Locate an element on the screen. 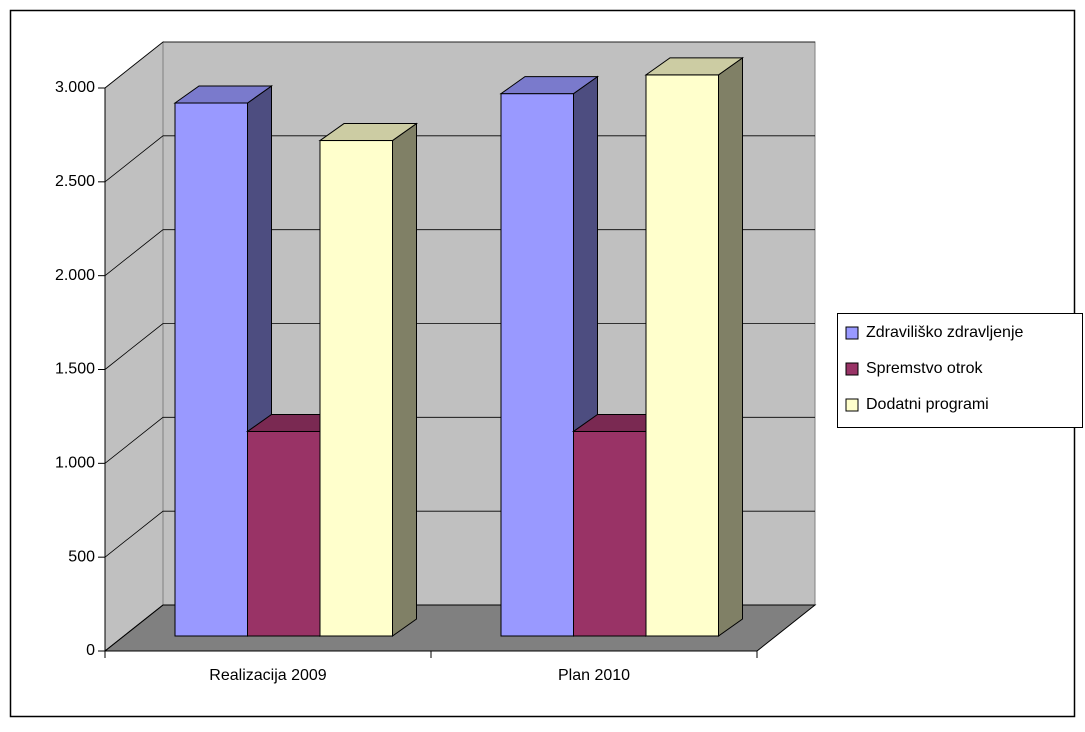 The height and width of the screenshot is (732, 1085). y-tick-label: 1.000 is located at coordinates (75, 463).